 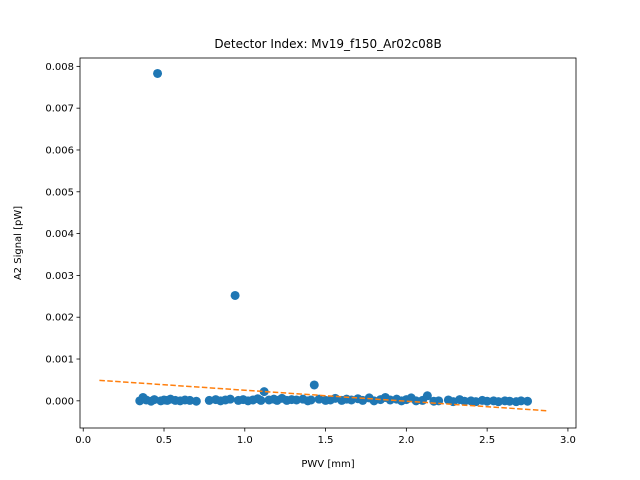 I want to click on y-tick-label: 0.003, so click(x=59, y=276).